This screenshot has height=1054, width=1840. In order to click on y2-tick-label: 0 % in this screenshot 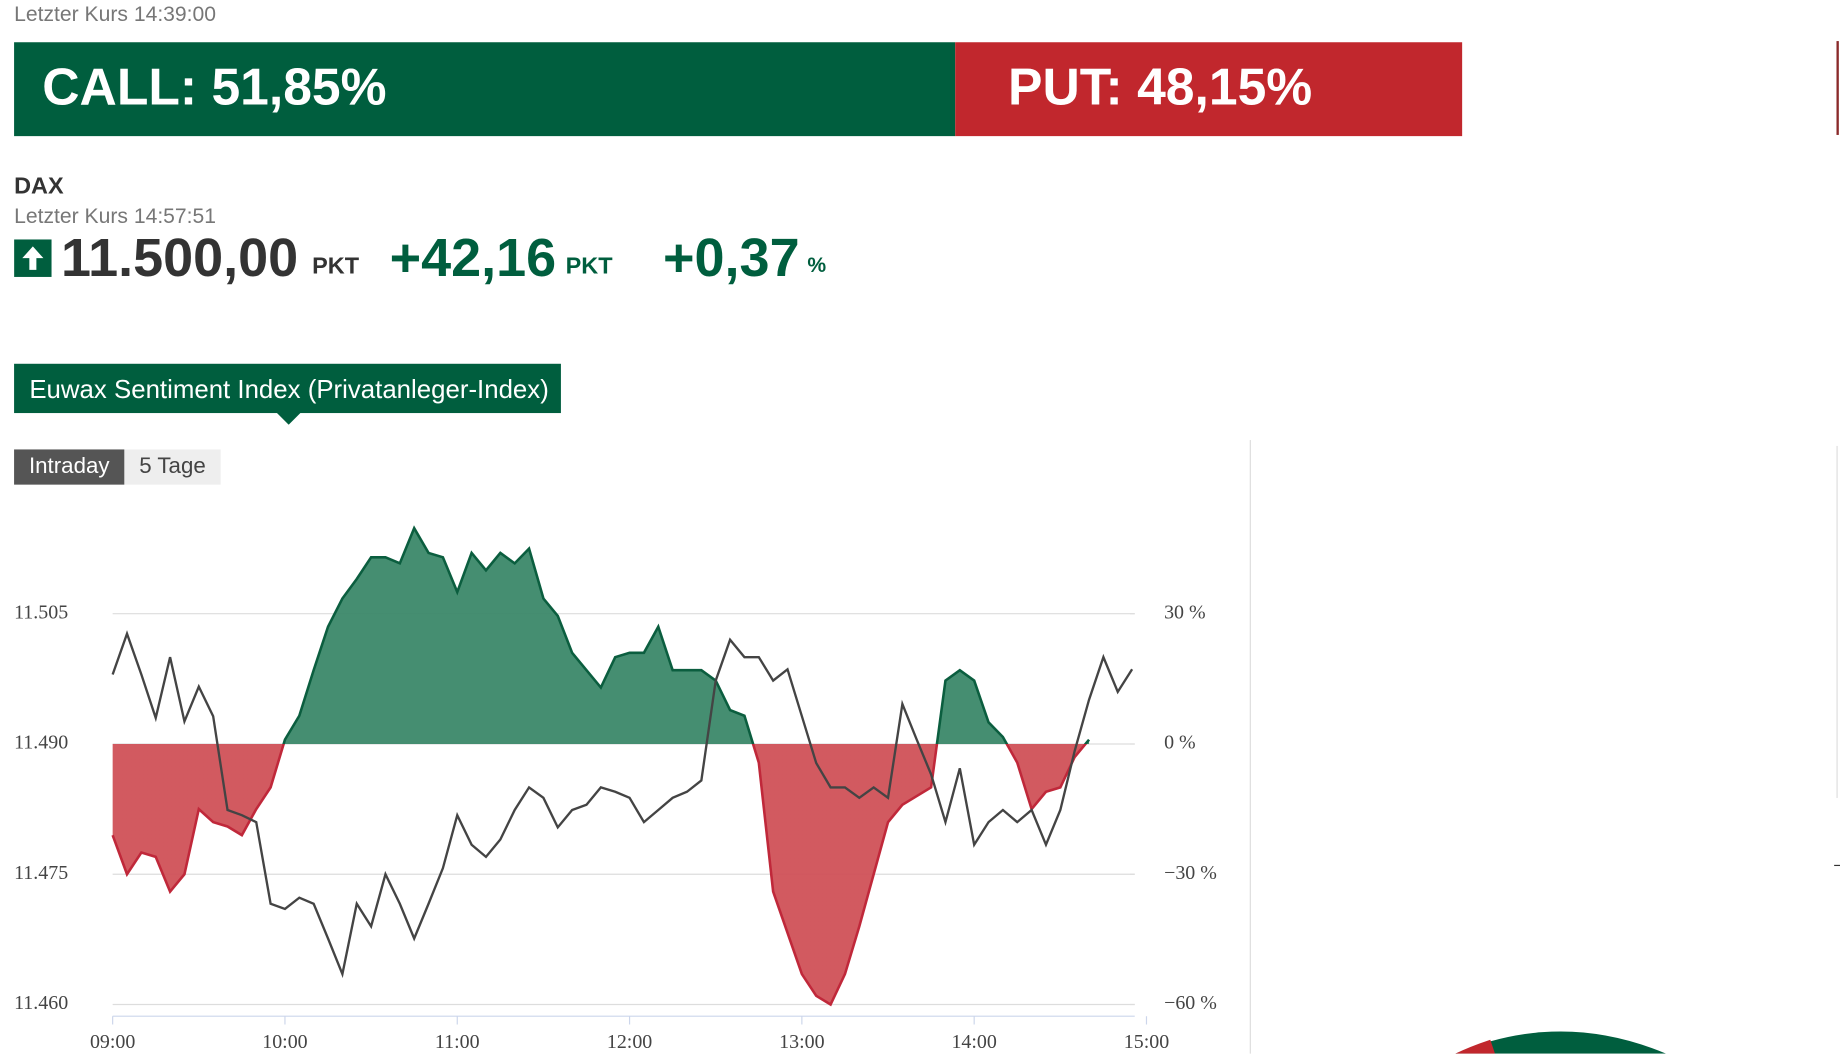, I will do `click(1180, 743)`.